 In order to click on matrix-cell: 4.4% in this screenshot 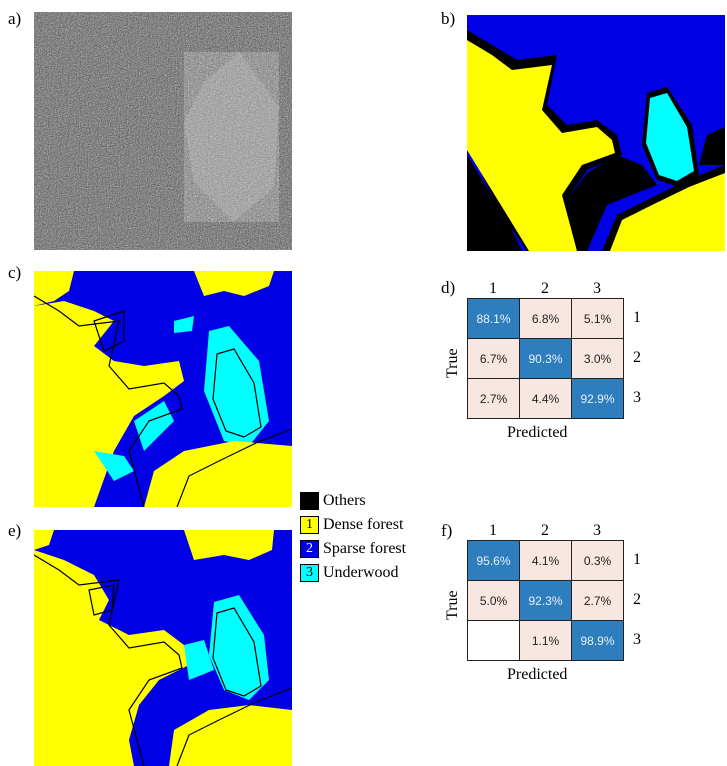, I will do `click(545, 398)`.